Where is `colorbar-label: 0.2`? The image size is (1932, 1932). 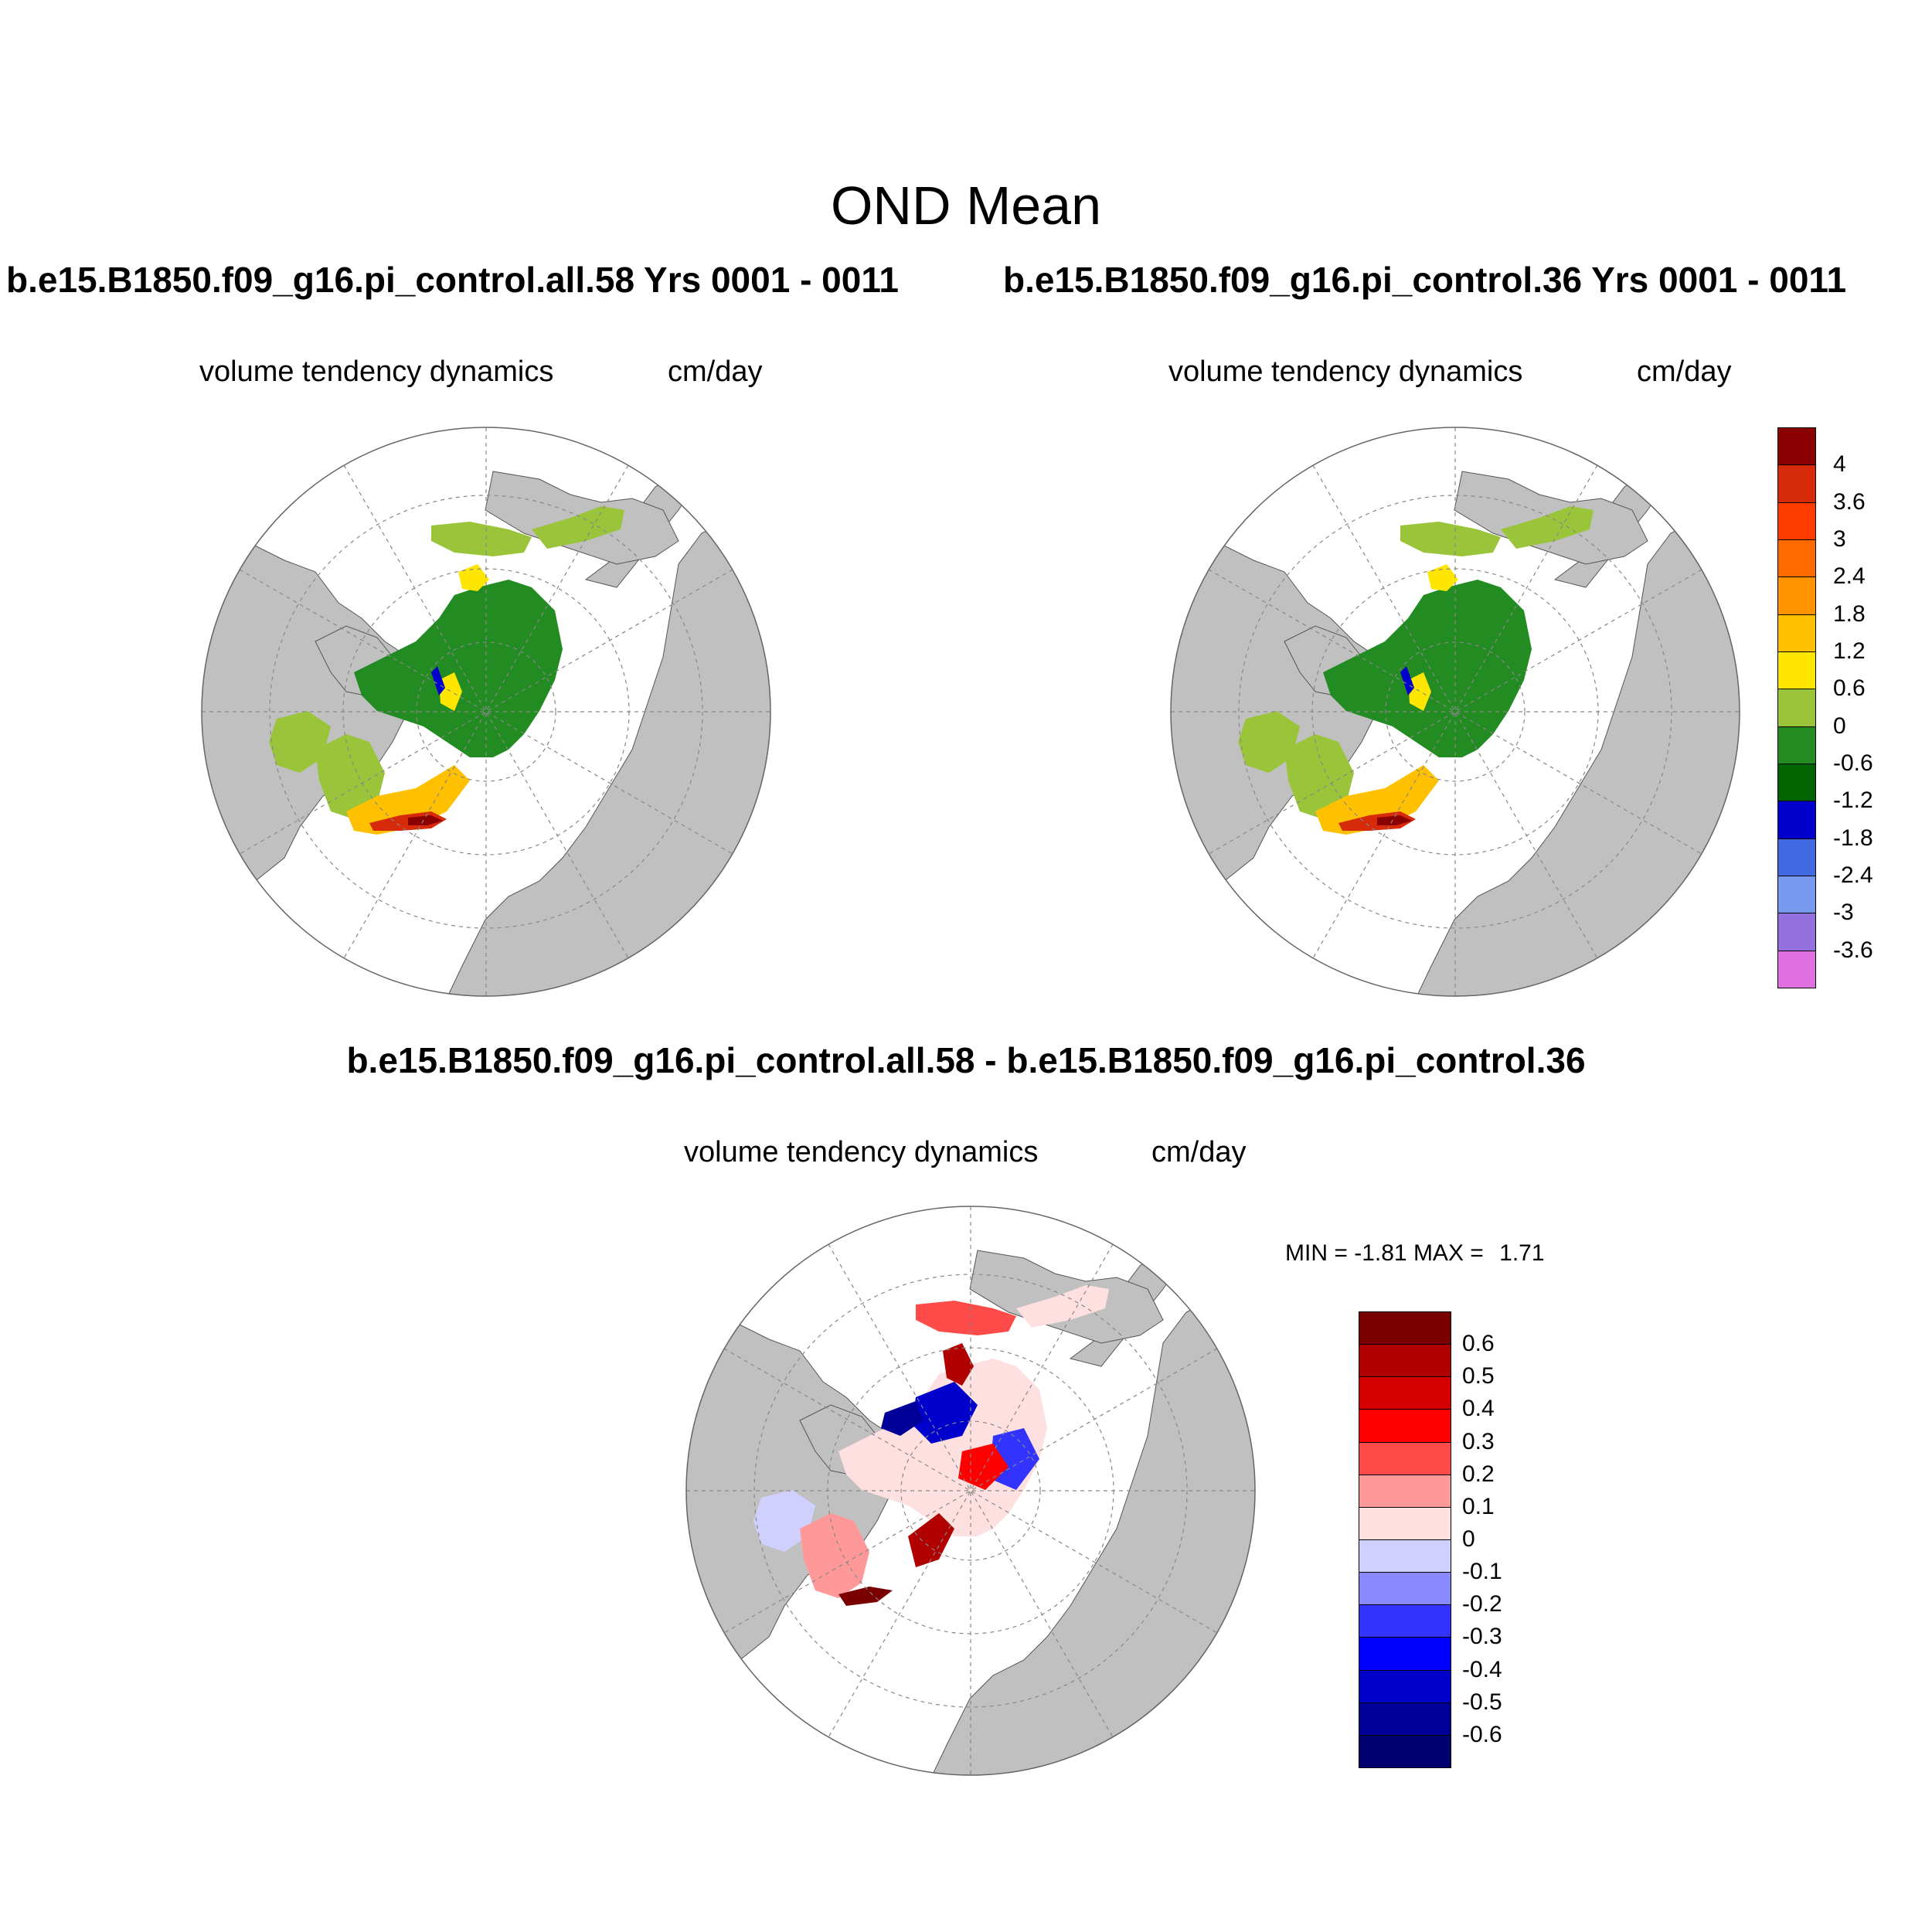
colorbar-label: 0.2 is located at coordinates (1478, 1474).